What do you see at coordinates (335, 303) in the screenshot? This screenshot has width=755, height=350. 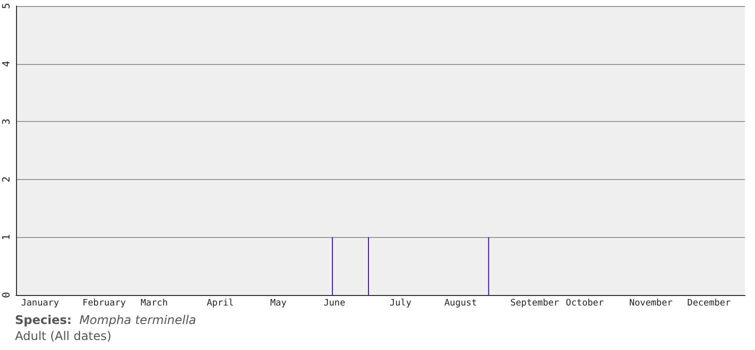 I see `x-tick-label: June` at bounding box center [335, 303].